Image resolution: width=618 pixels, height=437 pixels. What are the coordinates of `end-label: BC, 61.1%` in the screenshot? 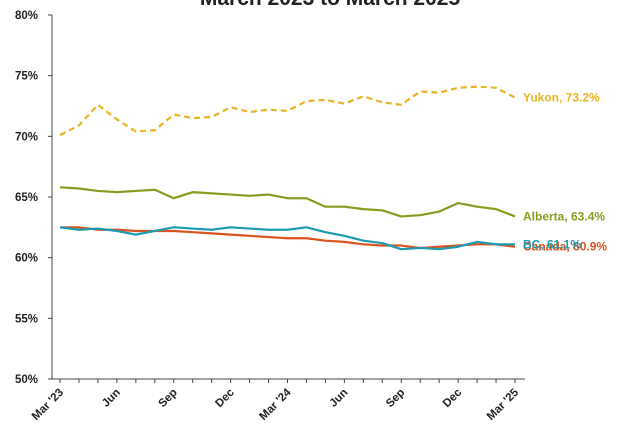 It's located at (552, 244).